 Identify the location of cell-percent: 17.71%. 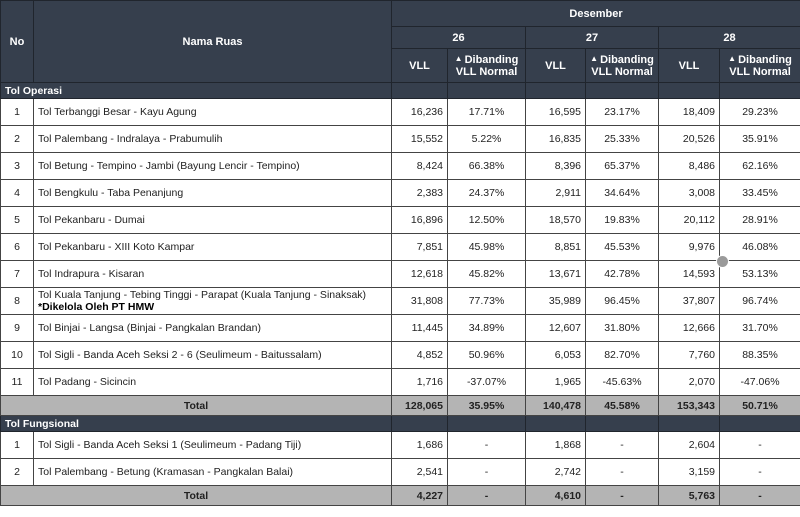
(486, 112).